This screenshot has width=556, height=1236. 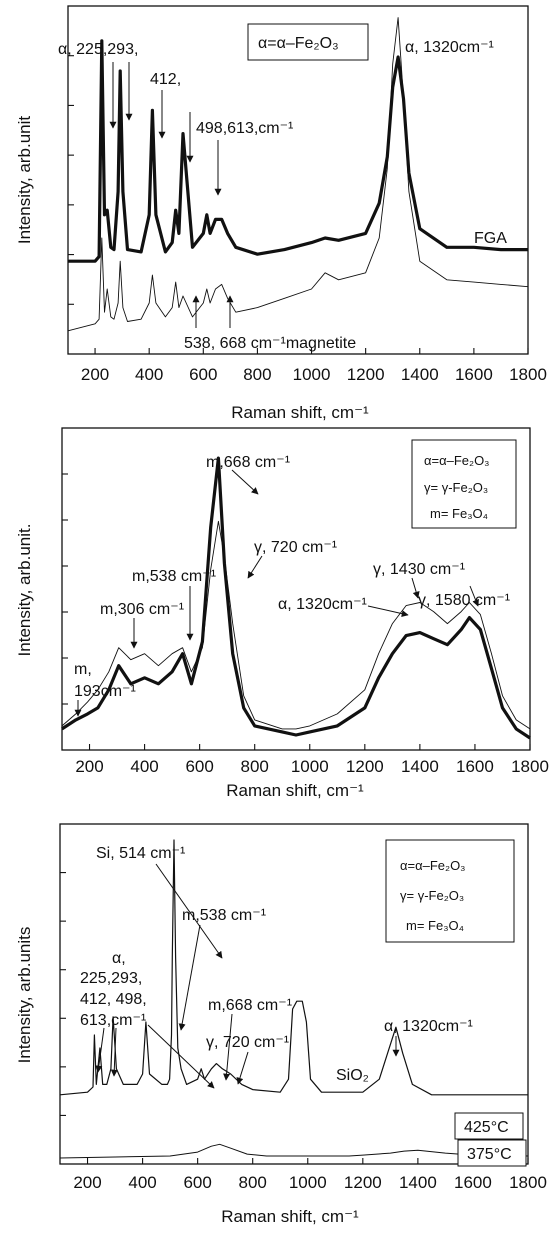 I want to click on x-axis-title-top: Raman shift, cm⁻¹, so click(x=300, y=412).